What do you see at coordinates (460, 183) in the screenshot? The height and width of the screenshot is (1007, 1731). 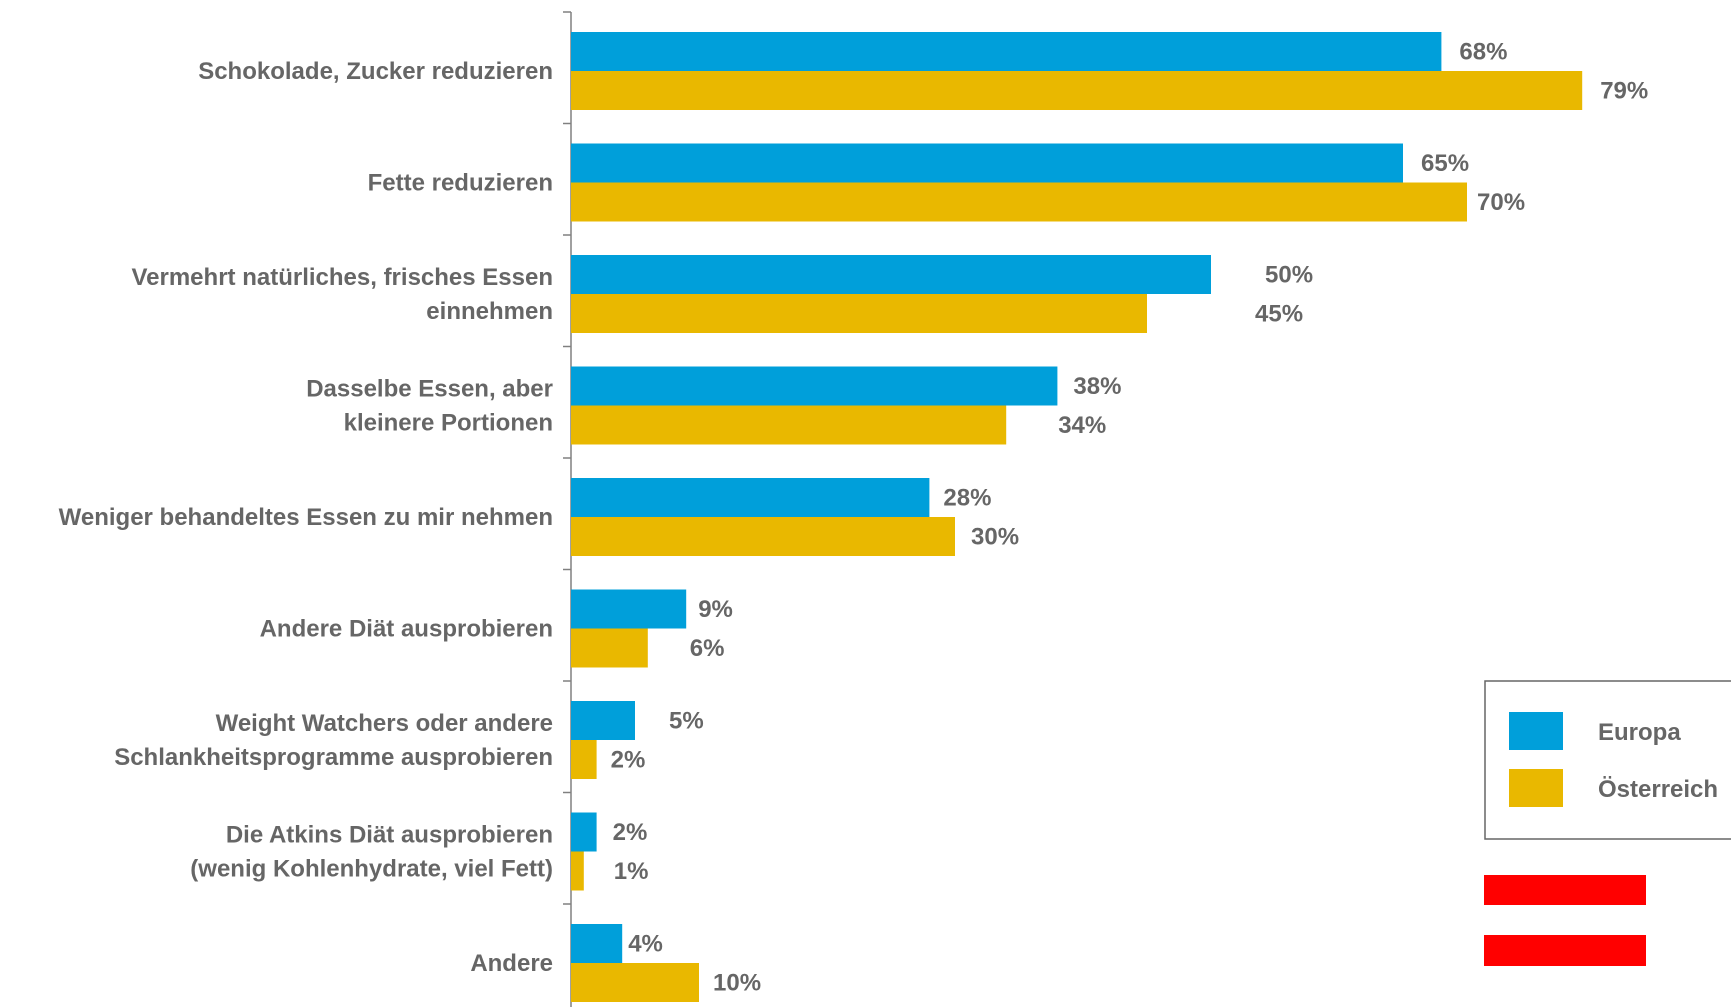 I see `category-label: Fette reduzieren` at bounding box center [460, 183].